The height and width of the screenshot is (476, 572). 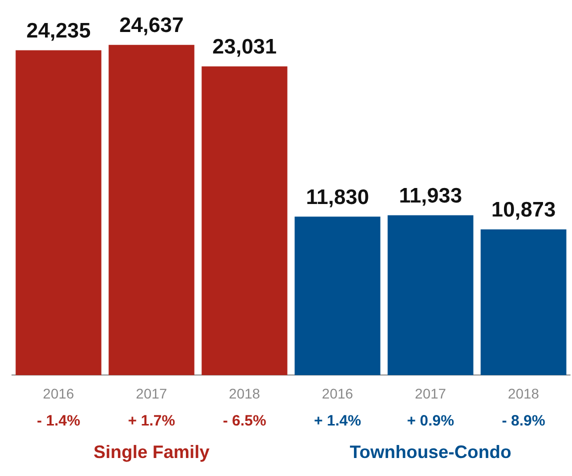 I want to click on text: Townhouse-Condo, so click(x=431, y=452).